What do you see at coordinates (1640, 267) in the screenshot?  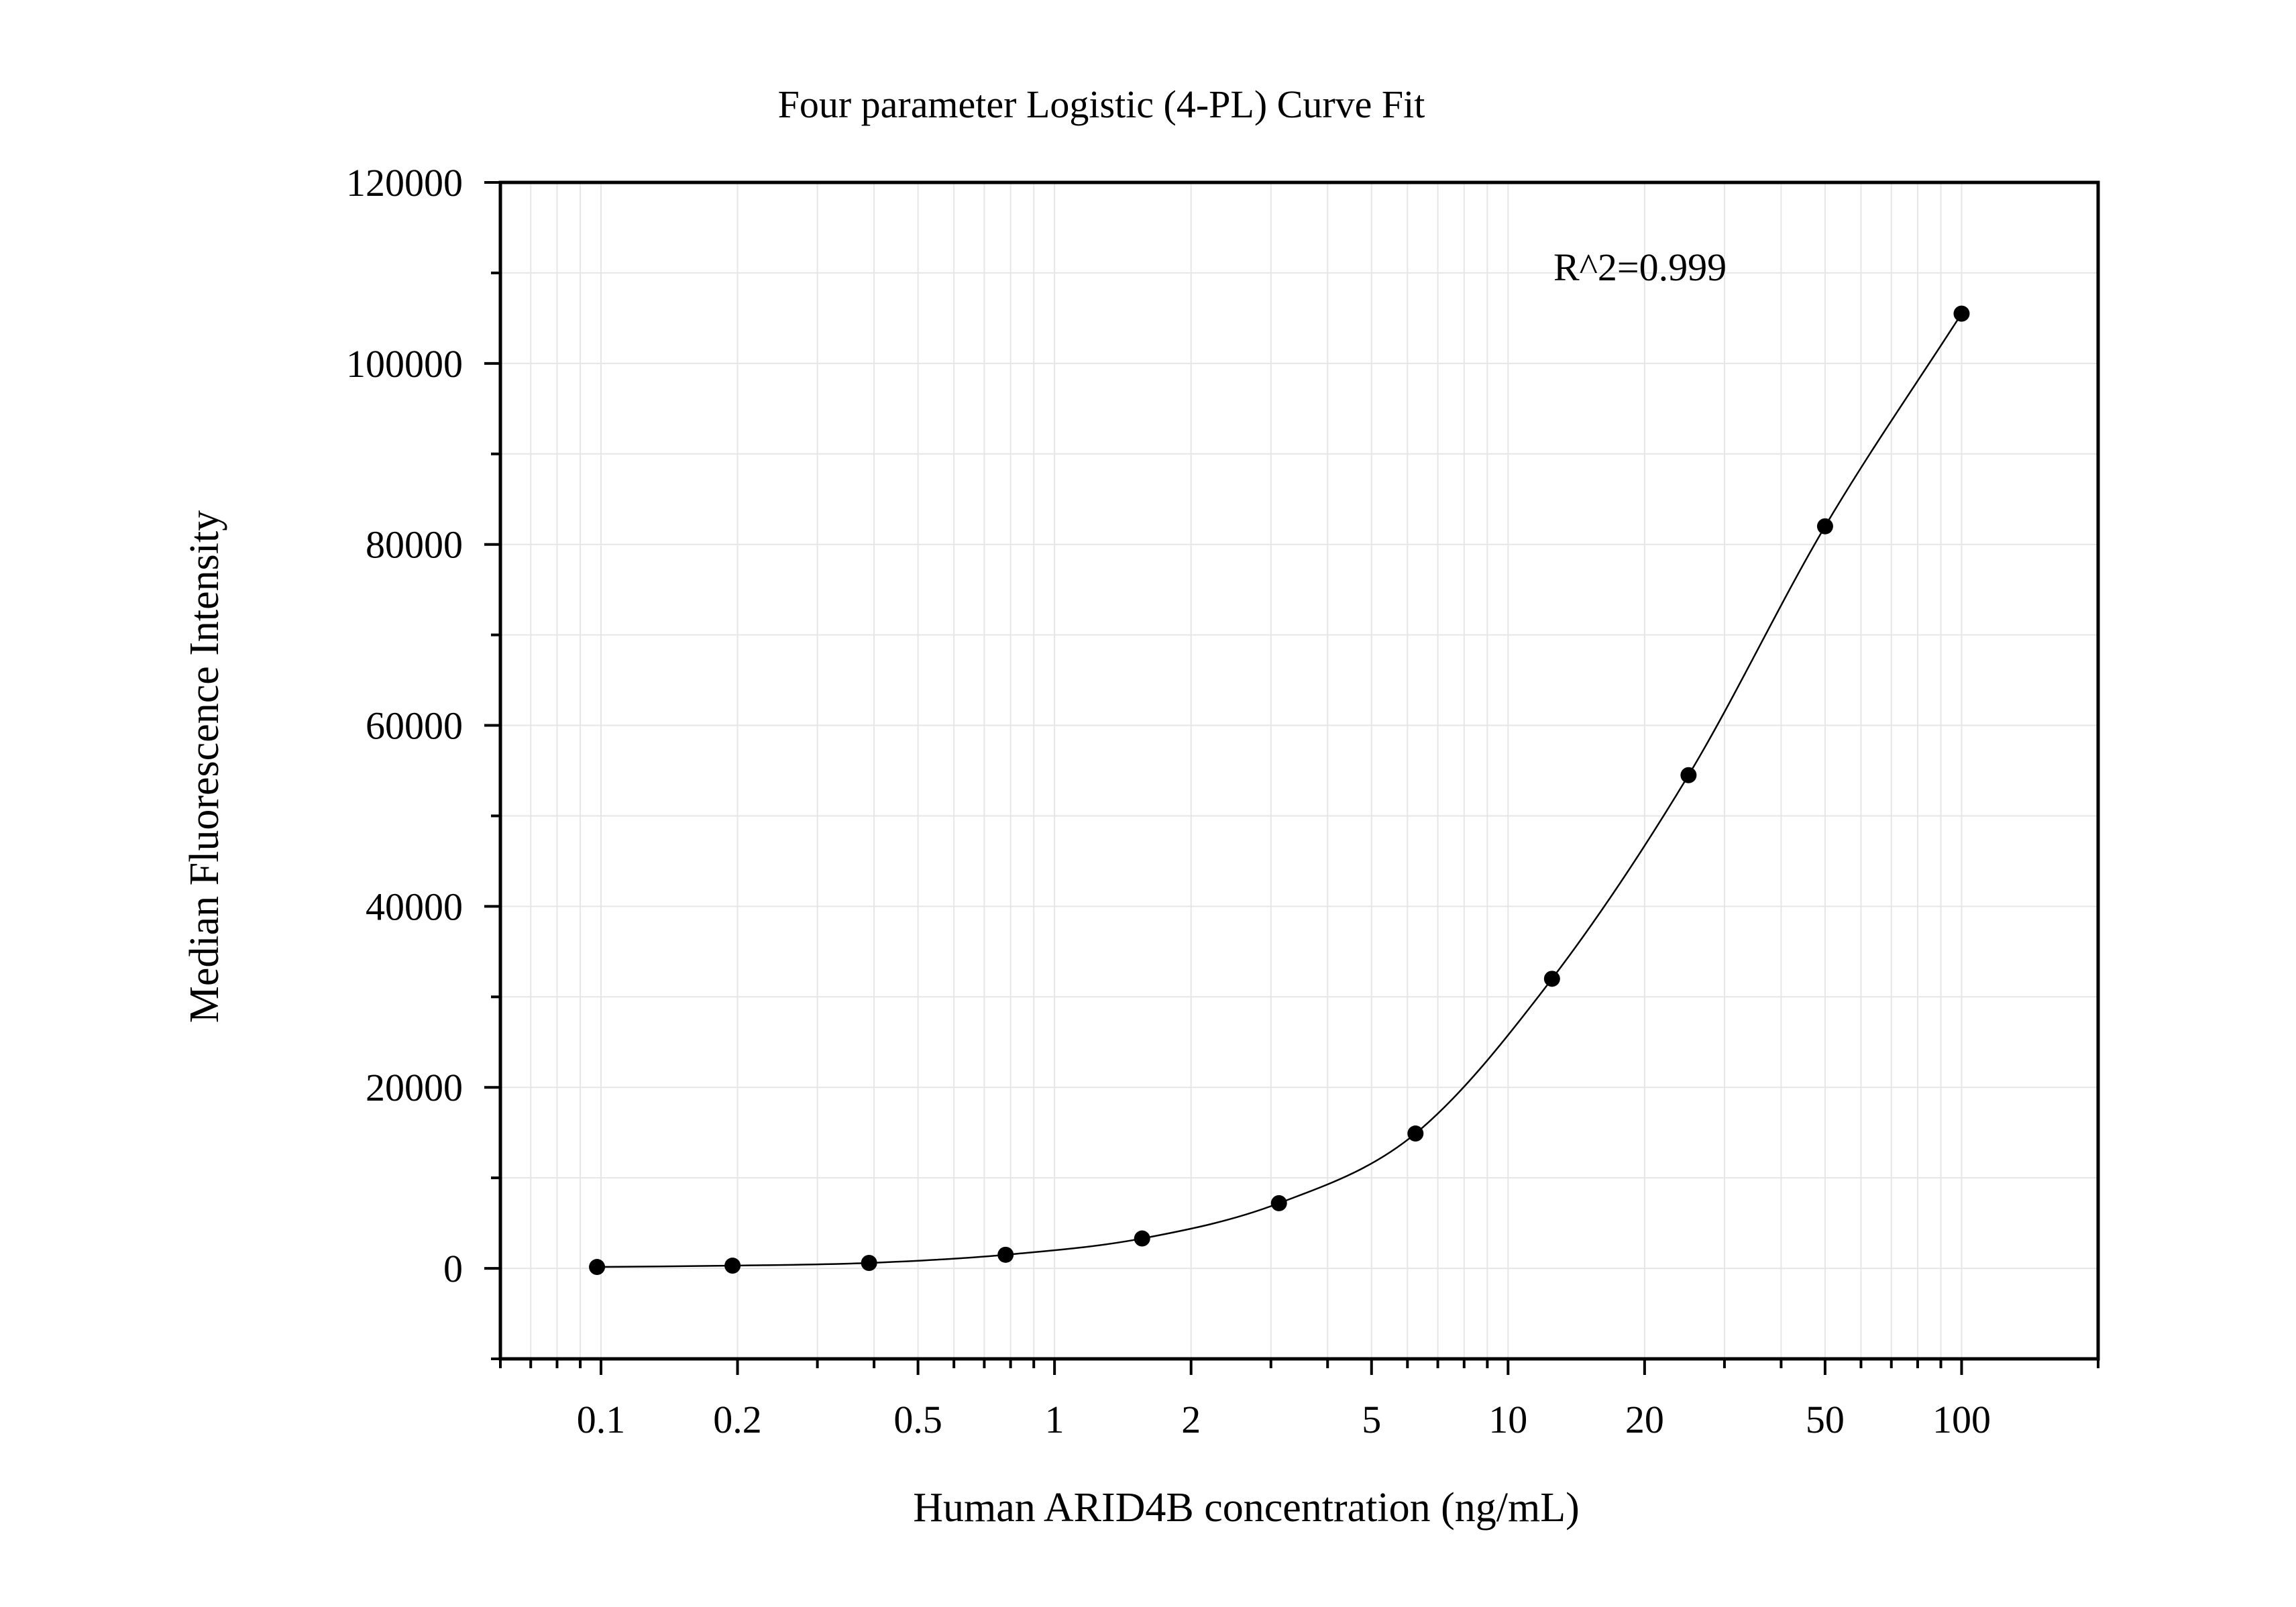 I see `r-squared-annotation: R^2=0.999` at bounding box center [1640, 267].